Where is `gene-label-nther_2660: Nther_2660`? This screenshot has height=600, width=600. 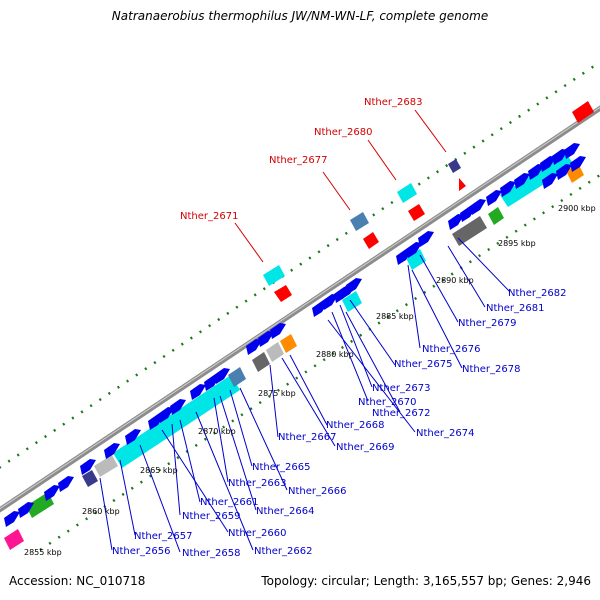 gene-label-nther_2660: Nther_2660 is located at coordinates (257, 533).